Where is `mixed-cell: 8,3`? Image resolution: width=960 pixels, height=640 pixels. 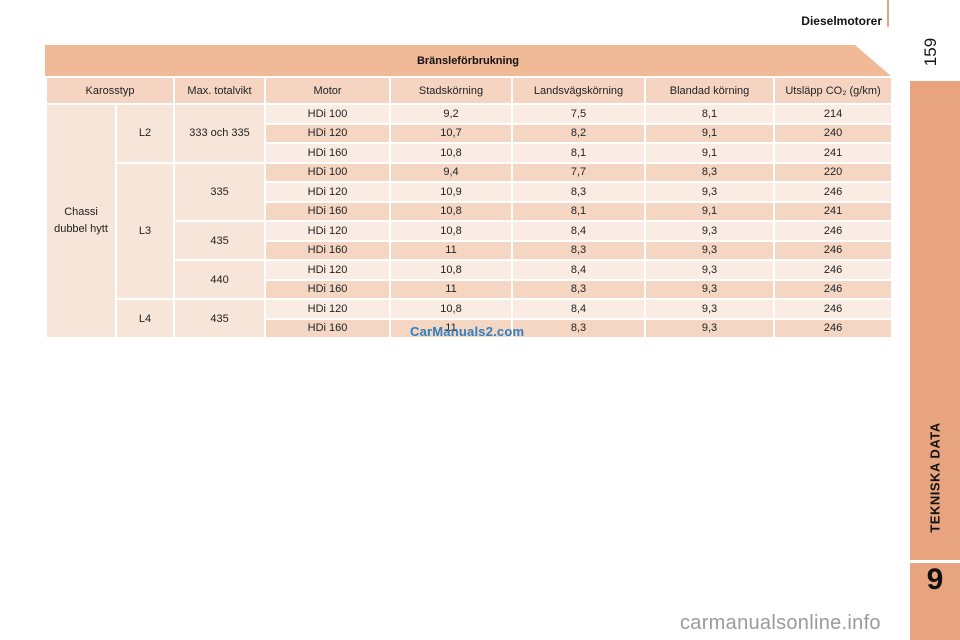 mixed-cell: 8,3 is located at coordinates (710, 172).